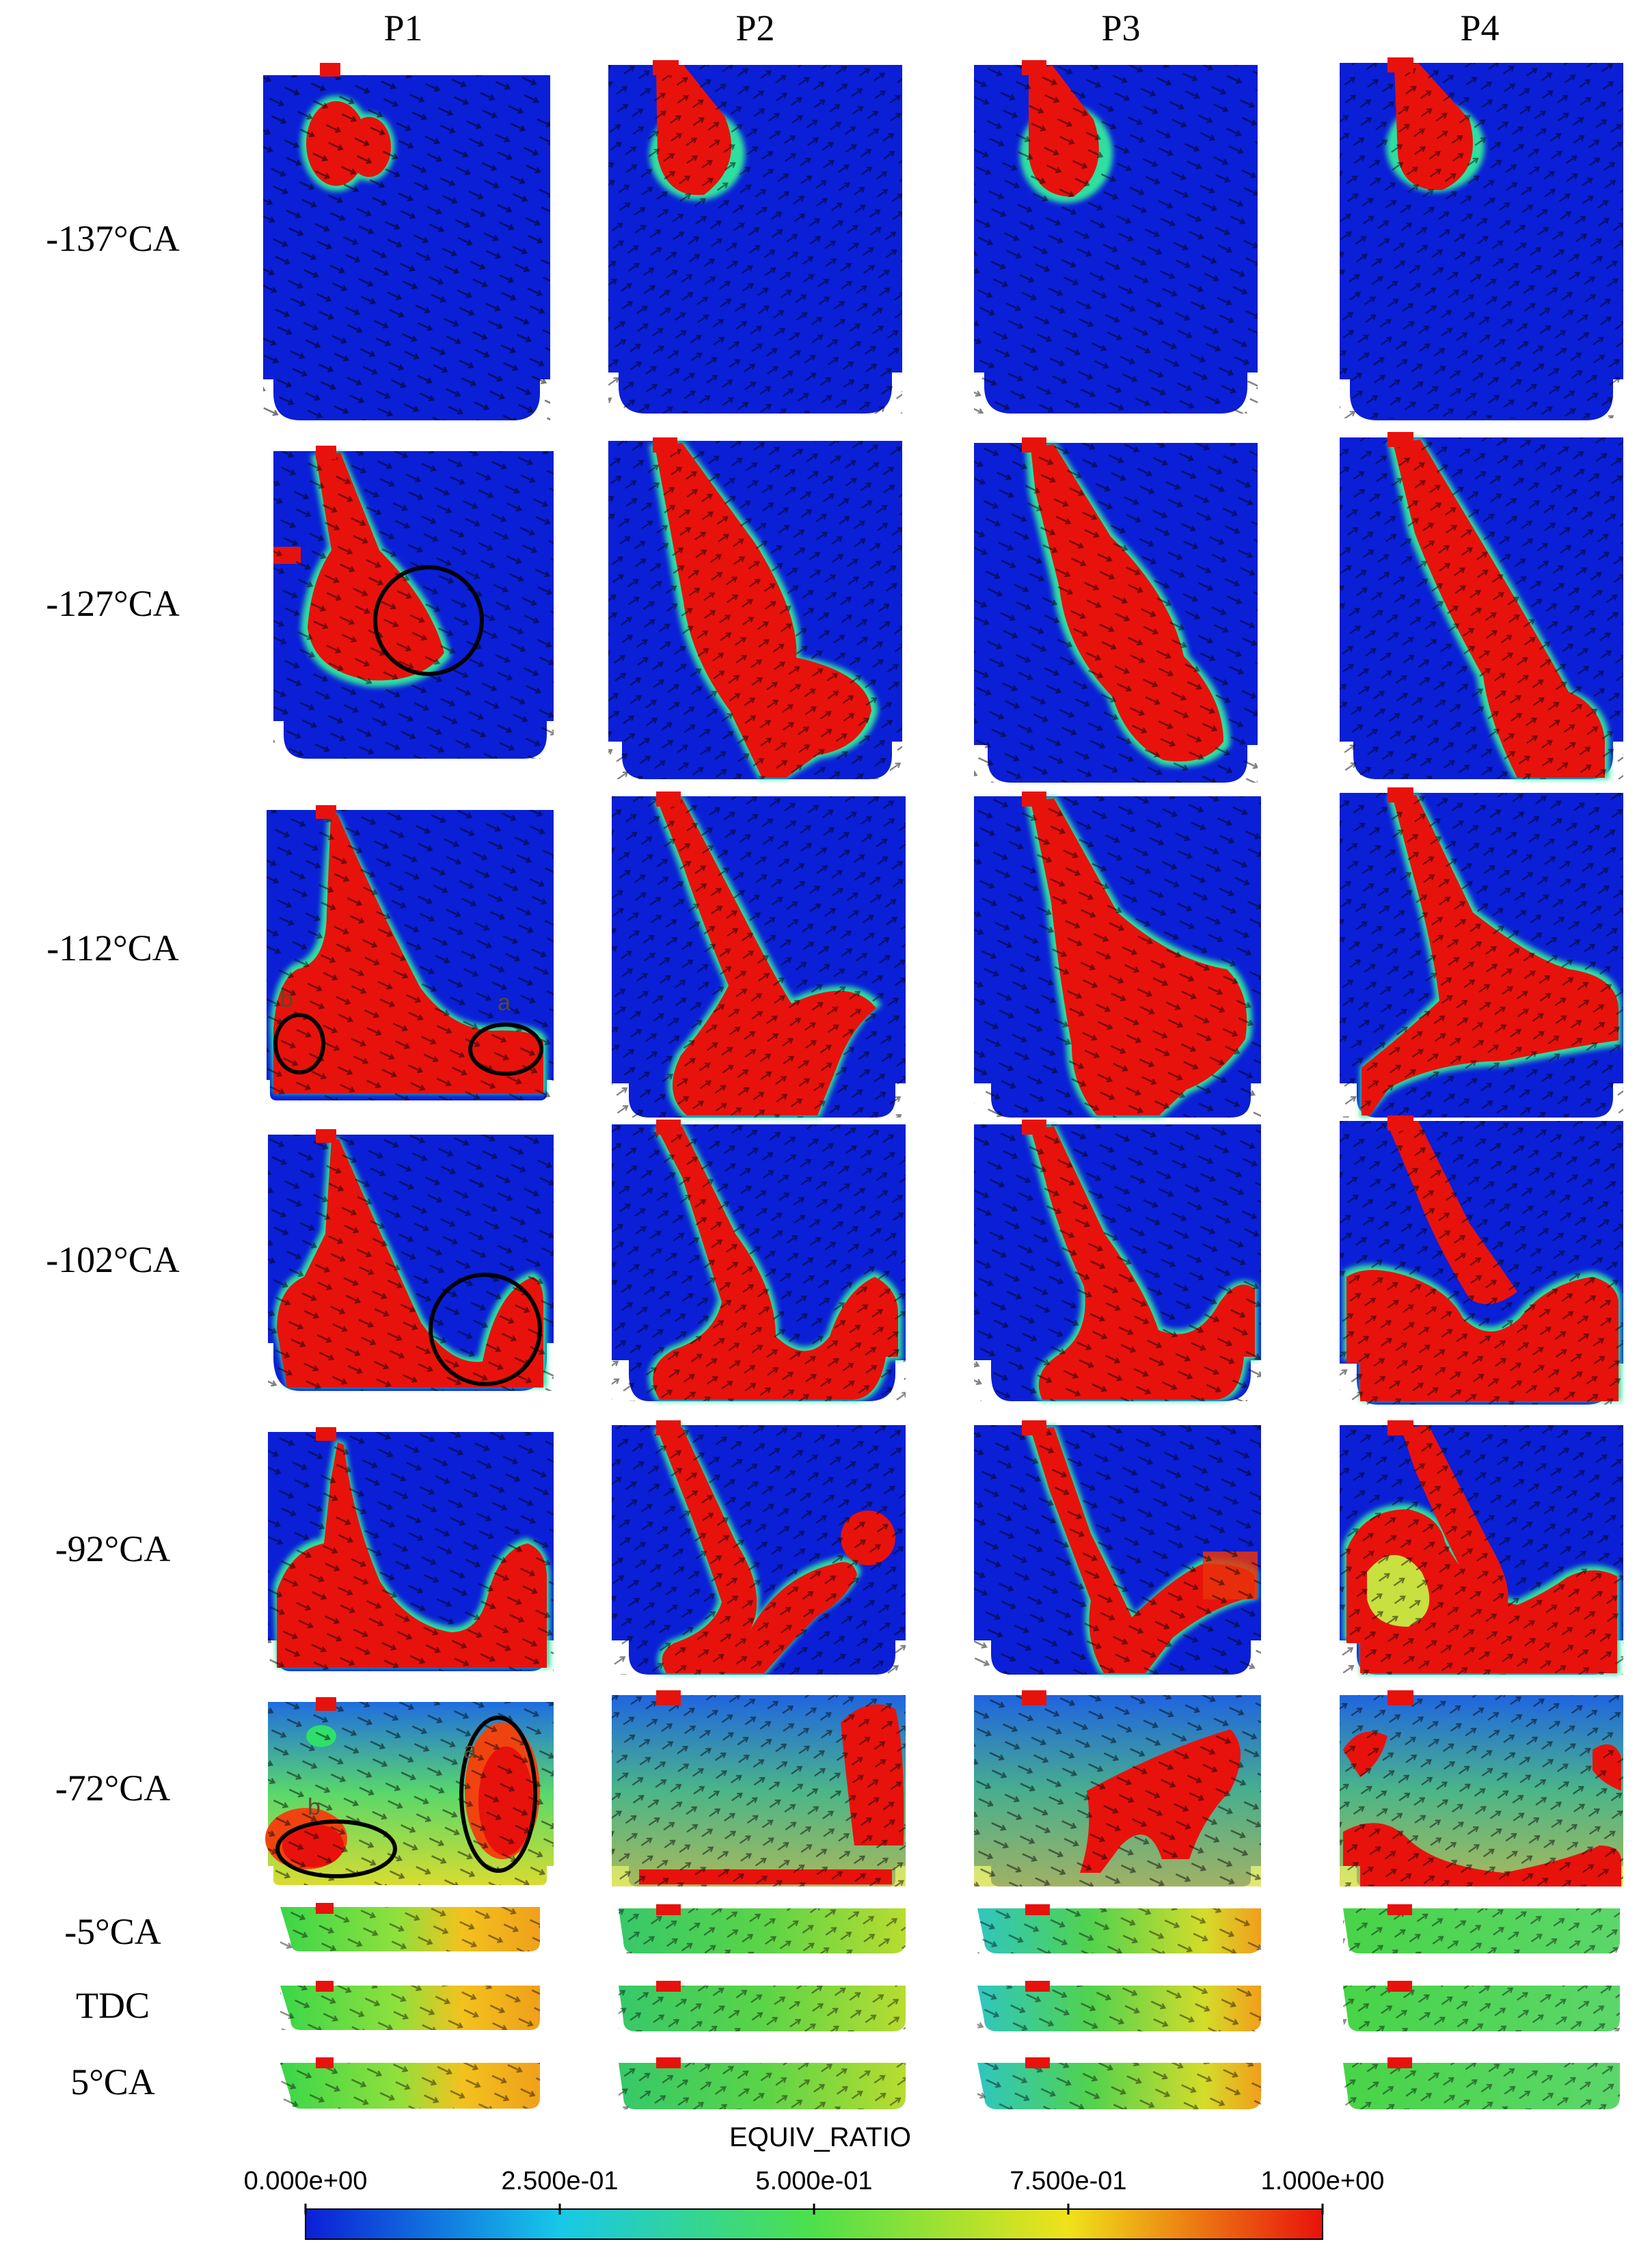  What do you see at coordinates (1481, 1547) in the screenshot?
I see `panel-p4-minus92` at bounding box center [1481, 1547].